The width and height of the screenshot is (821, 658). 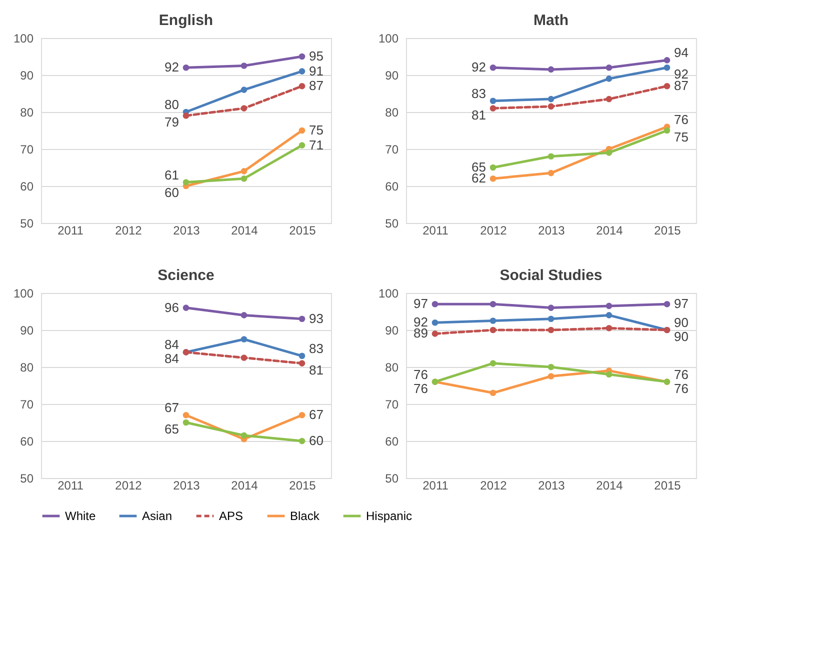 What do you see at coordinates (551, 20) in the screenshot?
I see `chart-title: Math` at bounding box center [551, 20].